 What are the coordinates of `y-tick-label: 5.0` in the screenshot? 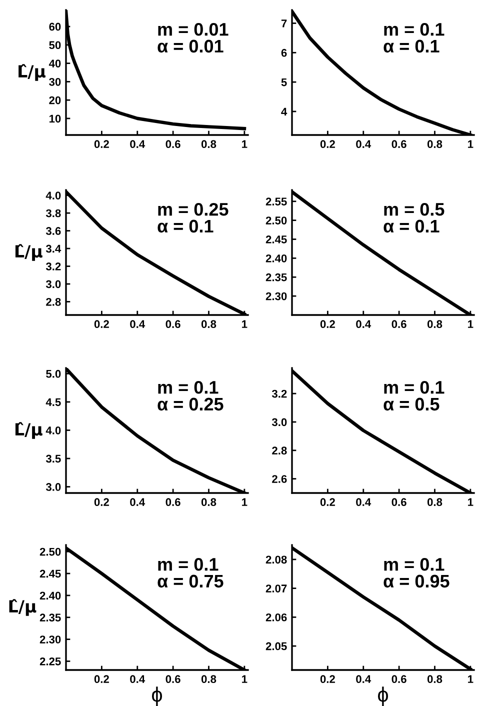 It's located at (53, 374).